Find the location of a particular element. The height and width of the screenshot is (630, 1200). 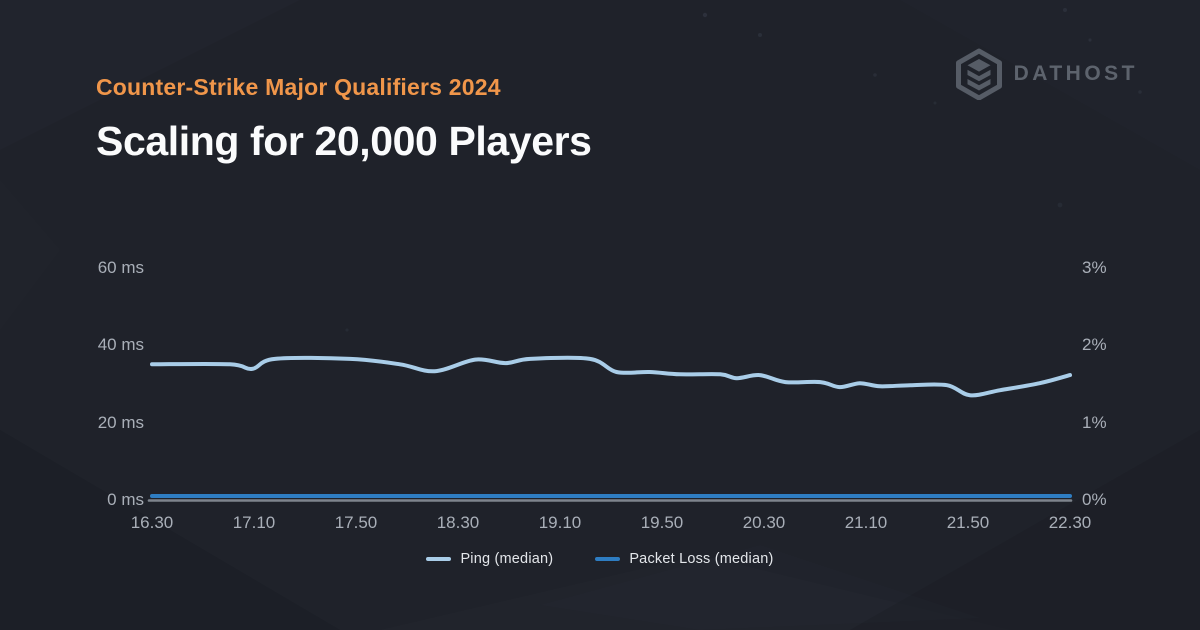

x-axis-tick: 21.50 is located at coordinates (968, 522).